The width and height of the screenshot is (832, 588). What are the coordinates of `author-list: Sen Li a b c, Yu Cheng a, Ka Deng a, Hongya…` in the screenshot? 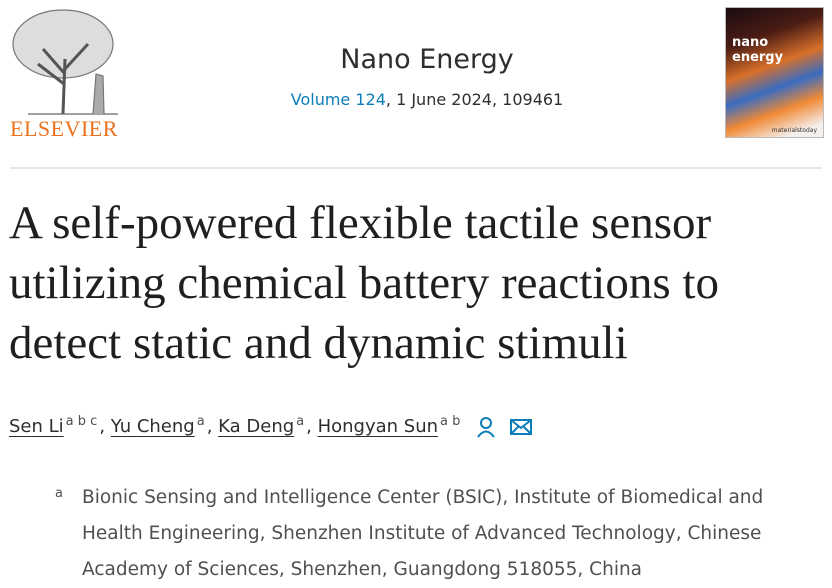 It's located at (270, 426).